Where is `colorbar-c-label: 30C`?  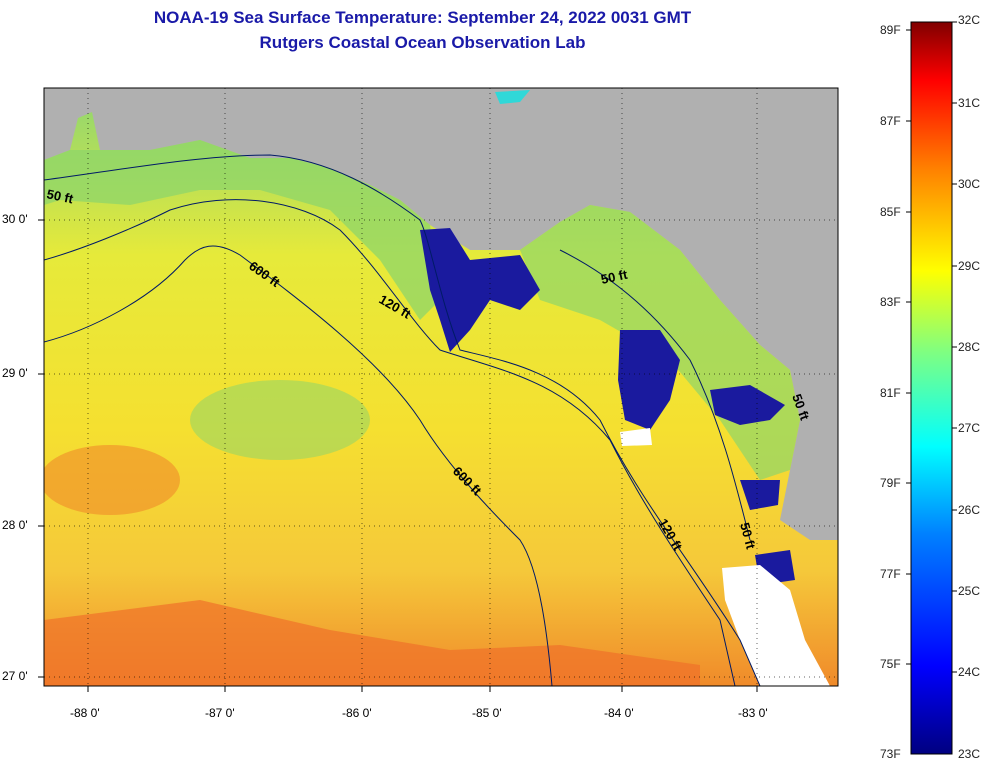
colorbar-c-label: 30C is located at coordinates (969, 184).